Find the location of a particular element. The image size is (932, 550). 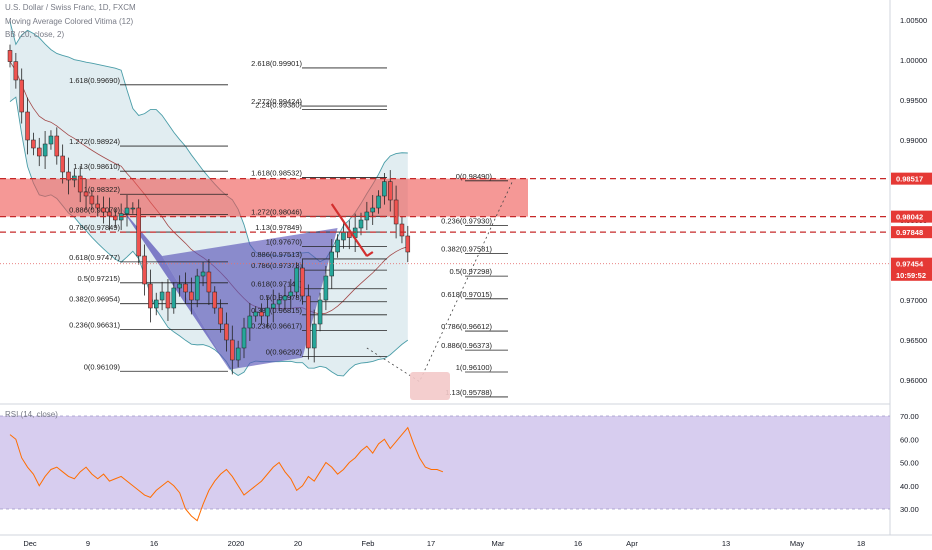

legend-rsi: RSI (14, close) is located at coordinates (31, 414).